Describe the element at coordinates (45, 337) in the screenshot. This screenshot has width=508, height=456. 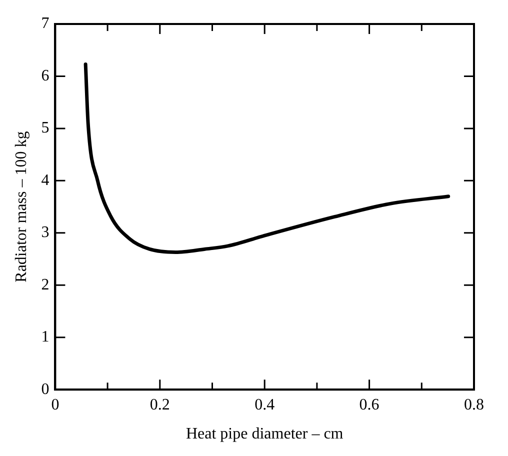
I see `y-tick-label: 1` at that location.